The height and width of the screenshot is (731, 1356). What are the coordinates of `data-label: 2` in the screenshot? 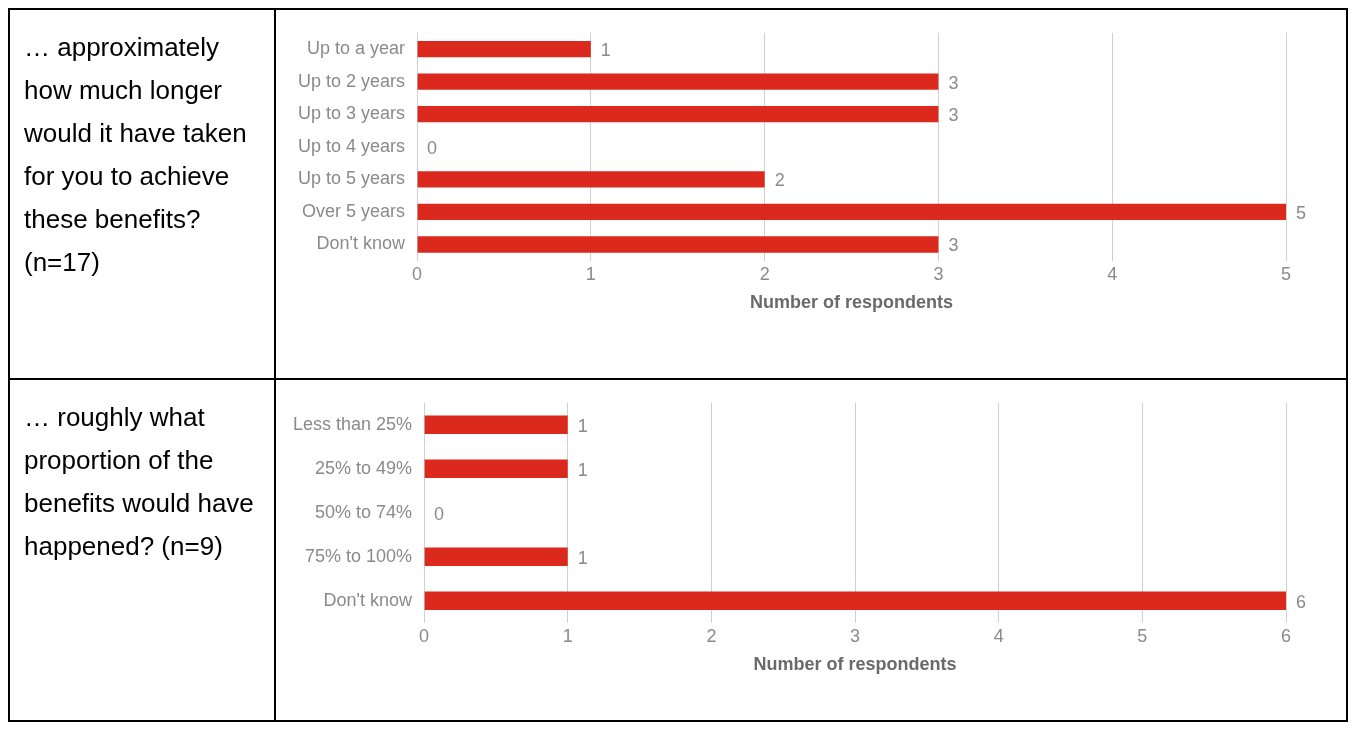 It's located at (779, 180).